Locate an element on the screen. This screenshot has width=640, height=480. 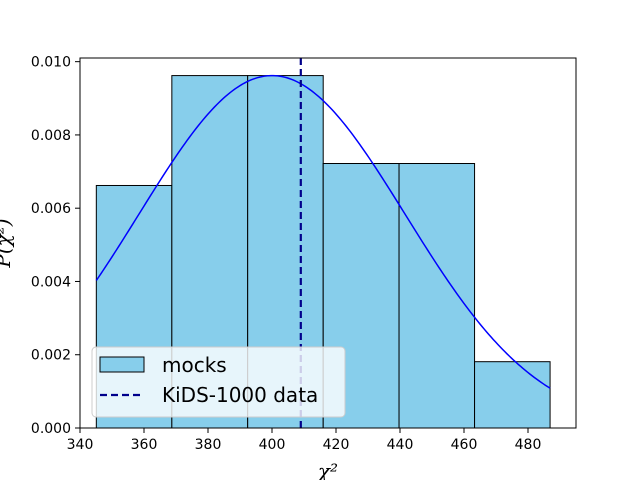
x-axis-ticks: 340 360 380 400 420 440 460 480 is located at coordinates (304, 440).